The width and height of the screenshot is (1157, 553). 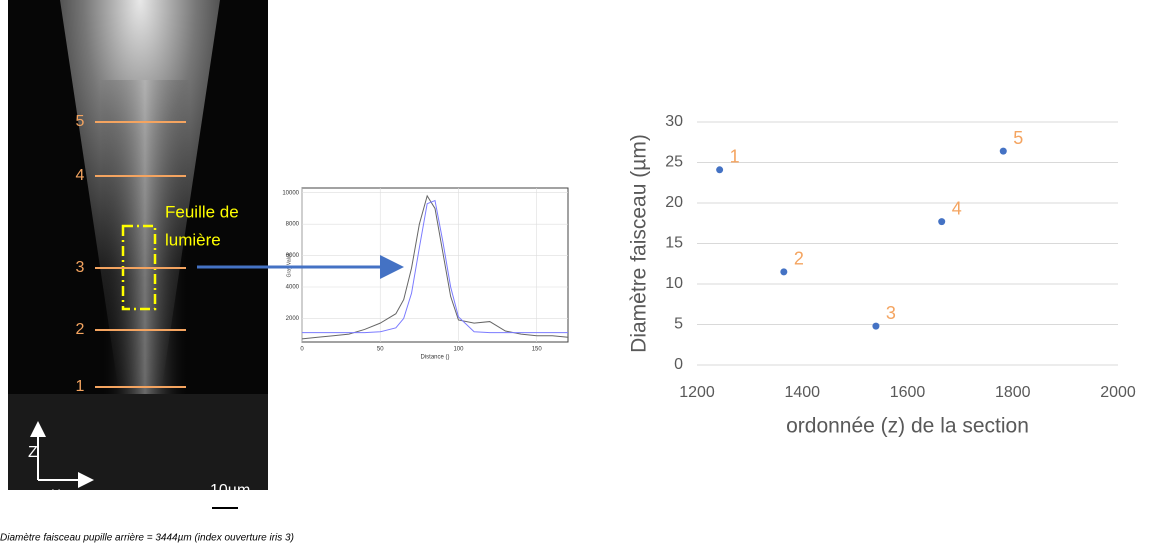 I want to click on plot-frame, so click(x=435, y=265).